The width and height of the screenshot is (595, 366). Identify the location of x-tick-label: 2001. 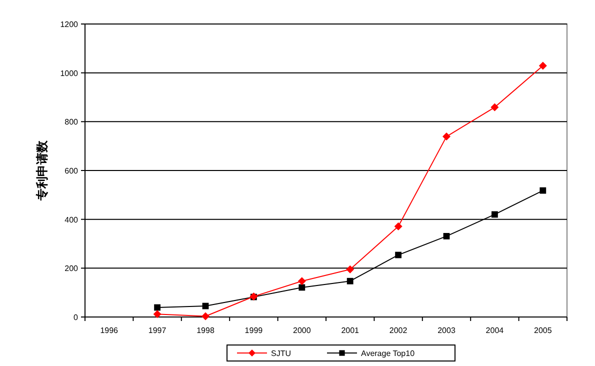
(350, 330).